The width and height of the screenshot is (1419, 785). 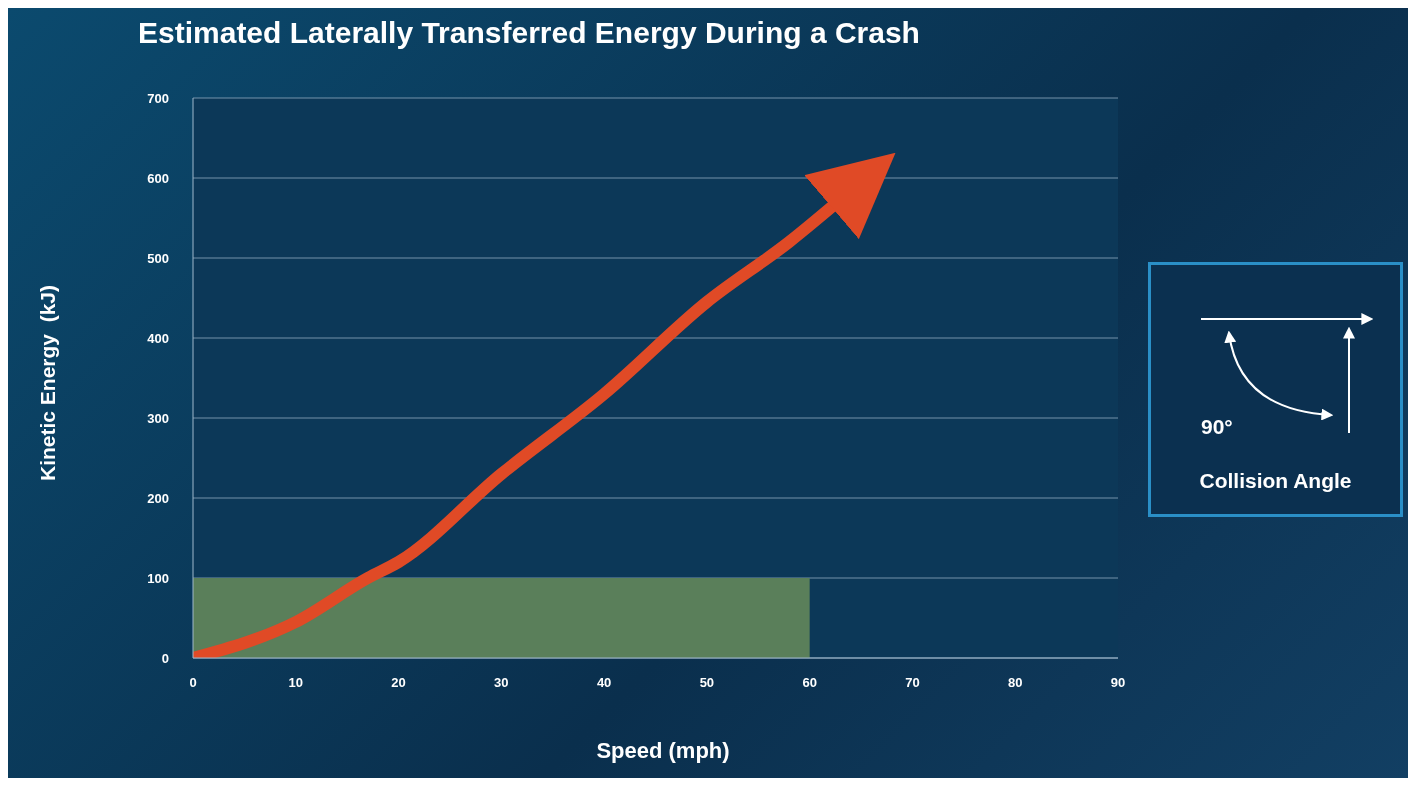 I want to click on y-tick-label: 300, so click(x=158, y=418).